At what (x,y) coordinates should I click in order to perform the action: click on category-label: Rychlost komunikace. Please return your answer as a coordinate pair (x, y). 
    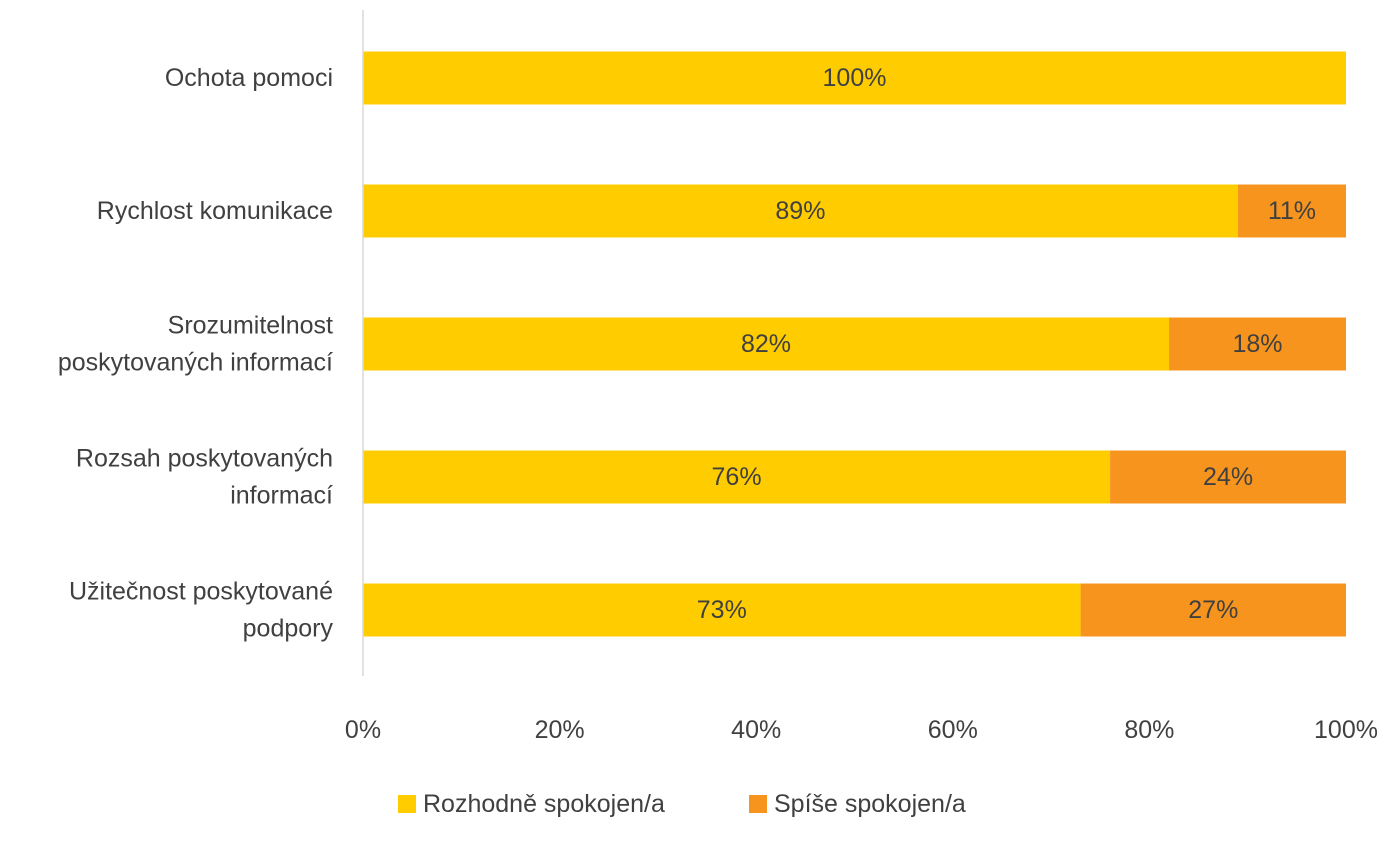
    Looking at the image, I should click on (215, 211).